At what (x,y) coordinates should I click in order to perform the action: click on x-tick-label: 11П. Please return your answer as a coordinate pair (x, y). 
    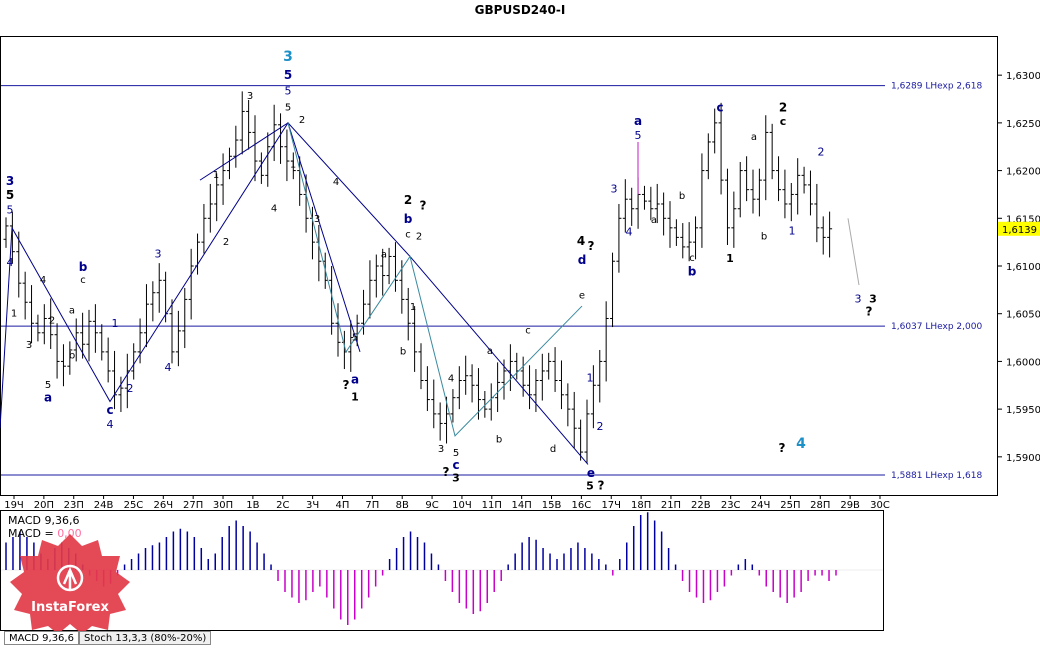
    Looking at the image, I should click on (492, 505).